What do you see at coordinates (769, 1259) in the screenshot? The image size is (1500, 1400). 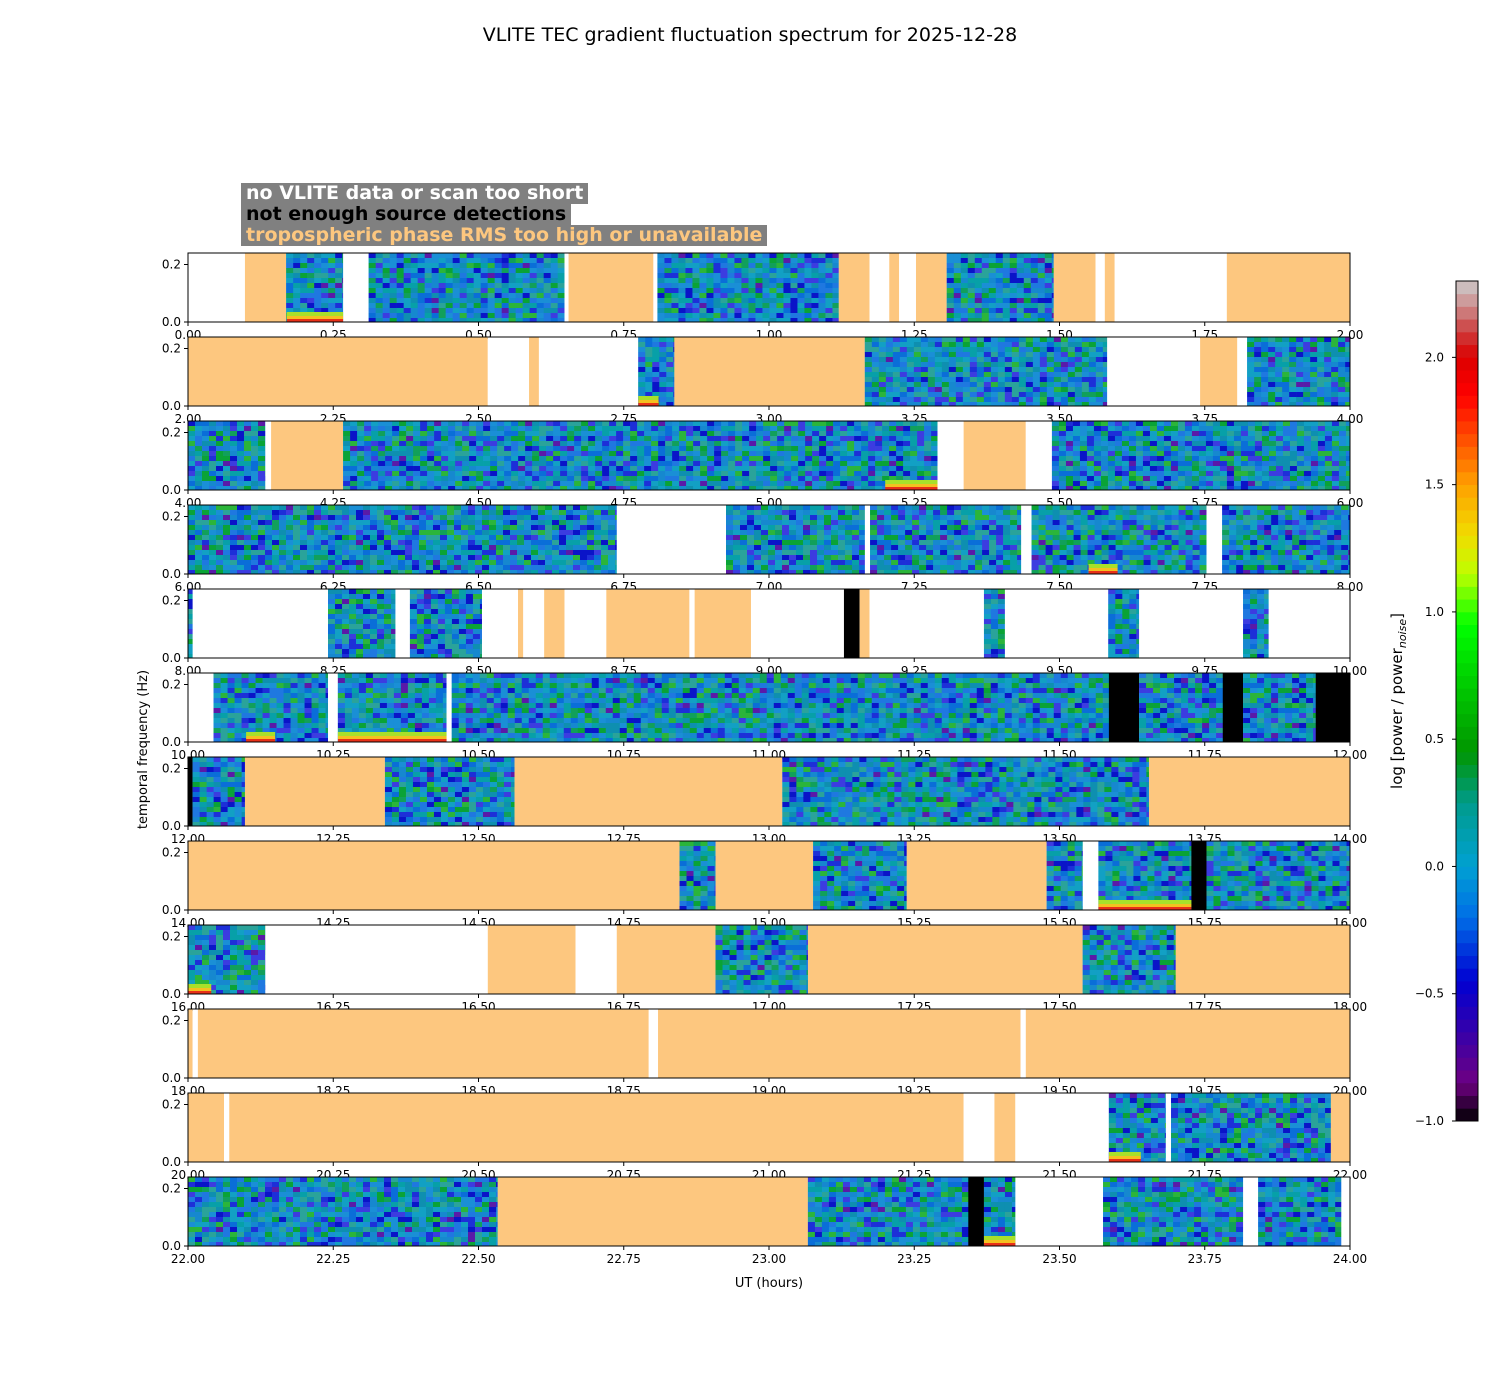 I see `x-tick-label: 23.00` at bounding box center [769, 1259].